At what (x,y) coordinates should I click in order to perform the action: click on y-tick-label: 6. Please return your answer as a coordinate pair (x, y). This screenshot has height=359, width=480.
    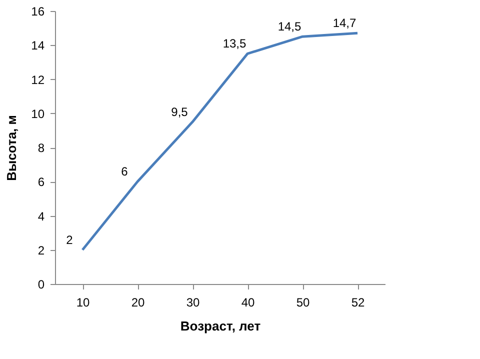
    Looking at the image, I should click on (41, 182).